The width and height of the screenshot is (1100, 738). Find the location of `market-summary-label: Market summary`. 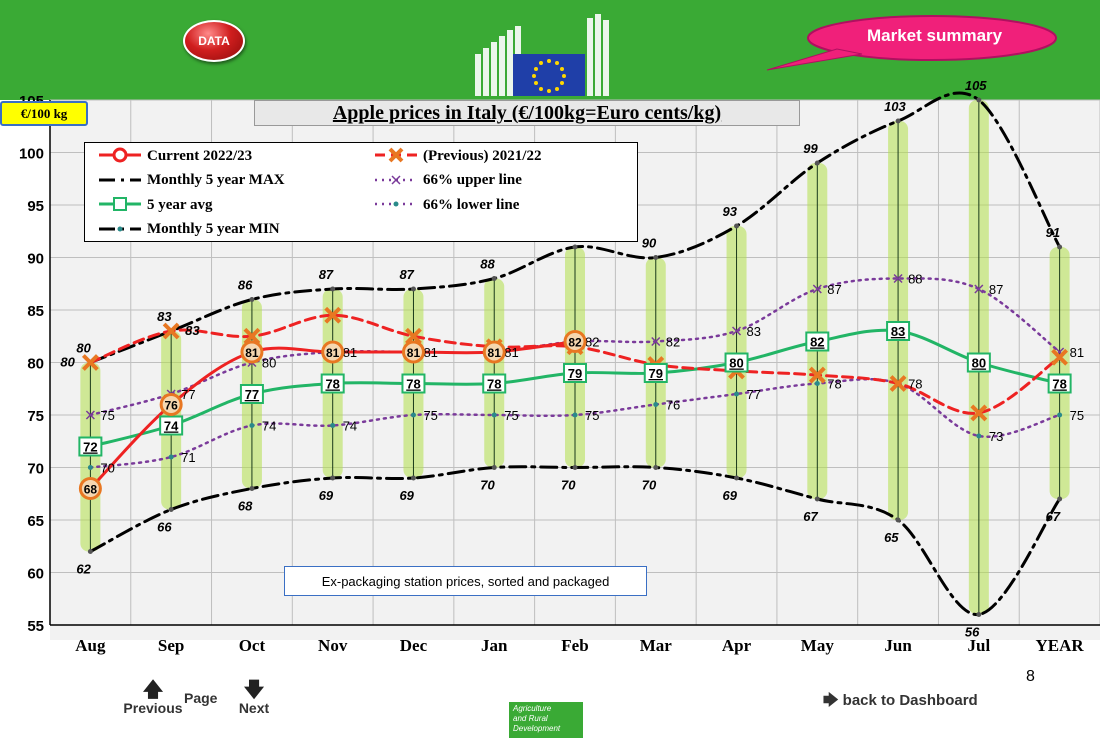

market-summary-label: Market summary is located at coordinates (935, 35).